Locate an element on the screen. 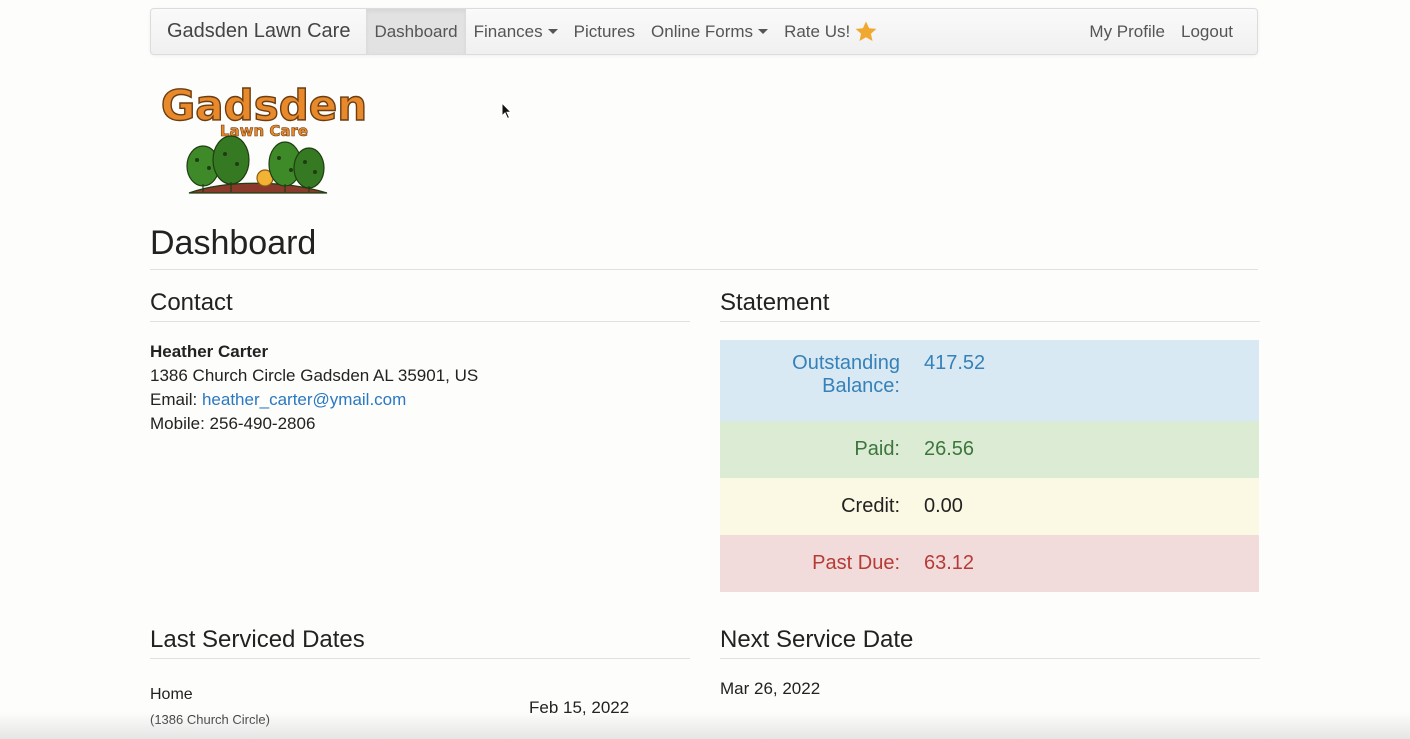 Image resolution: width=1410 pixels, height=739 pixels. nav-my-profile: My Profile is located at coordinates (1127, 31).